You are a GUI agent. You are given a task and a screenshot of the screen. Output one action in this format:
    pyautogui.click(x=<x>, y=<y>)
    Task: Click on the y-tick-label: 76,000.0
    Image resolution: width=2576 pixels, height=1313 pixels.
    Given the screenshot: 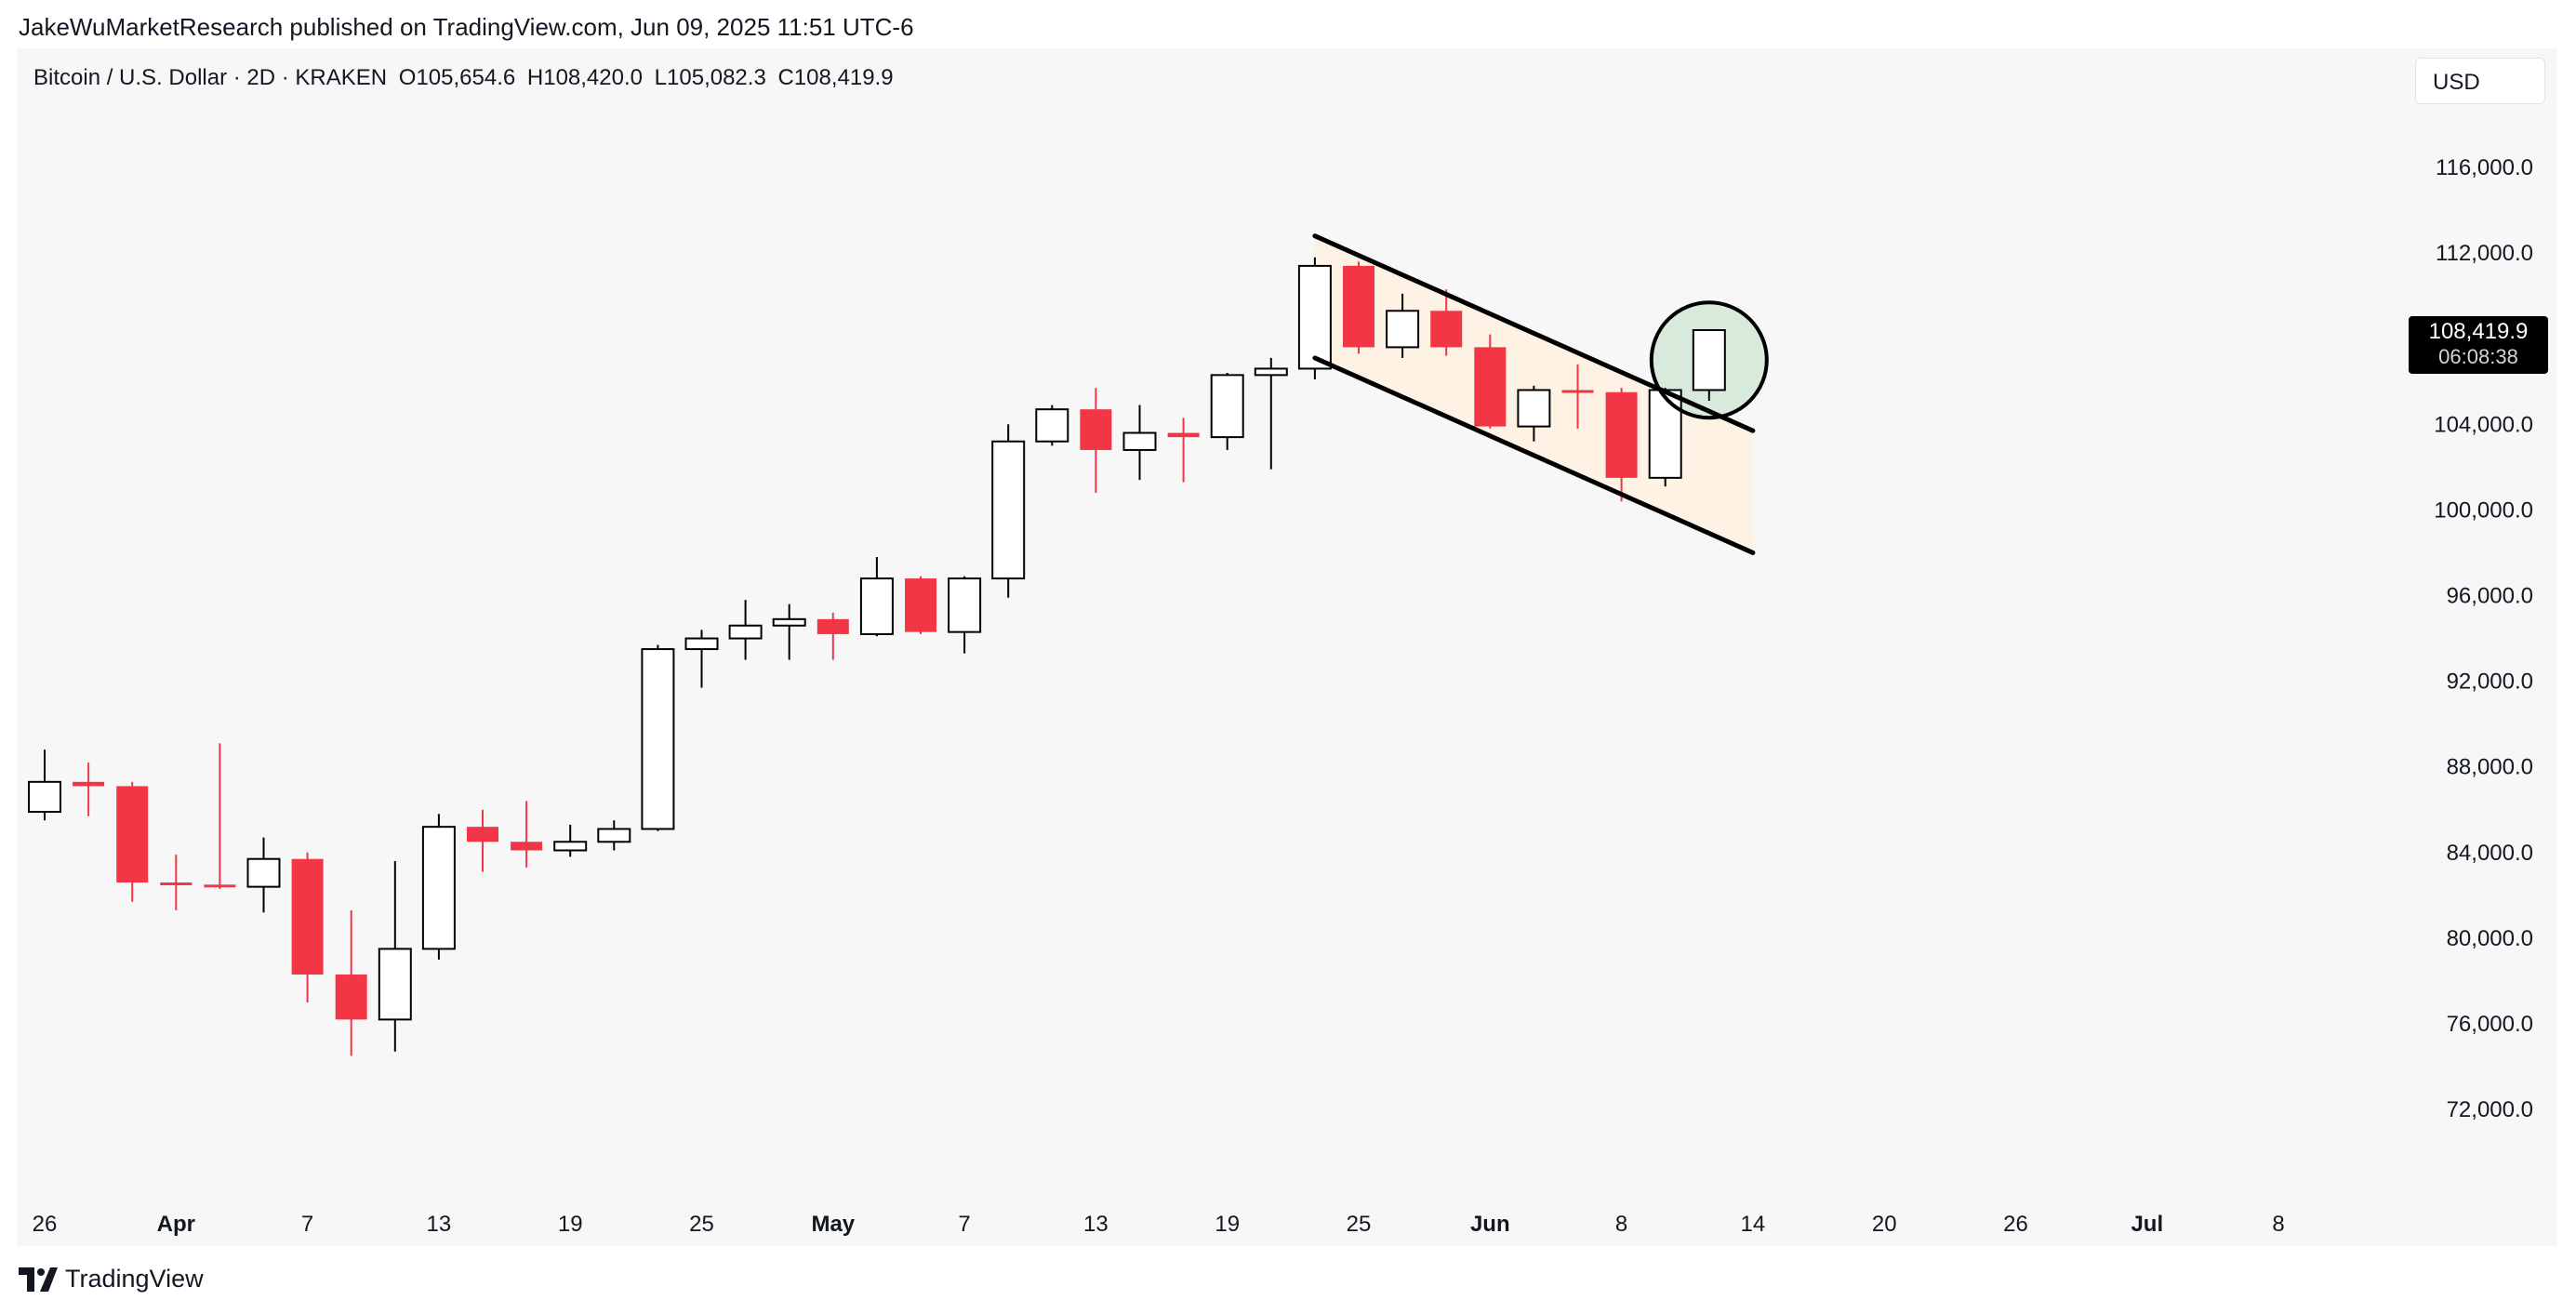 What is the action you would take?
    pyautogui.click(x=2490, y=1024)
    